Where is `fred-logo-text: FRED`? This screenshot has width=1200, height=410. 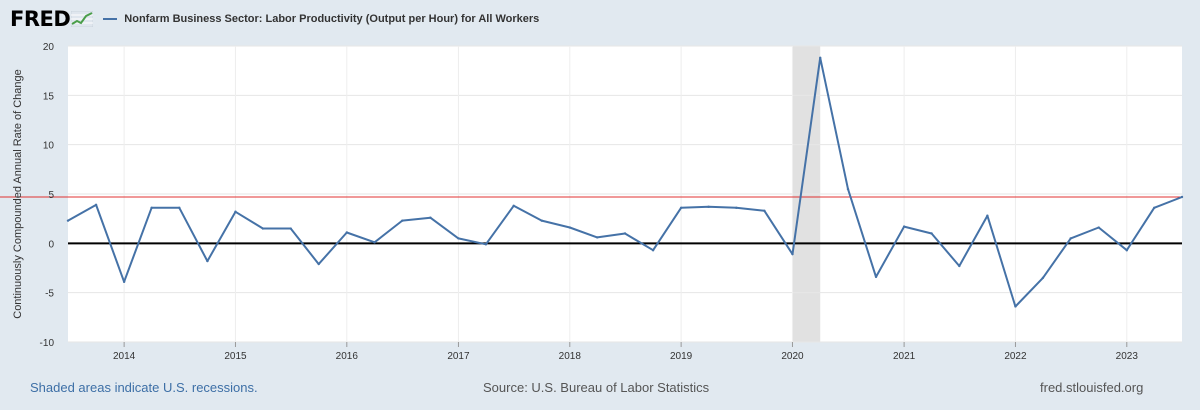
fred-logo-text: FRED is located at coordinates (40, 19).